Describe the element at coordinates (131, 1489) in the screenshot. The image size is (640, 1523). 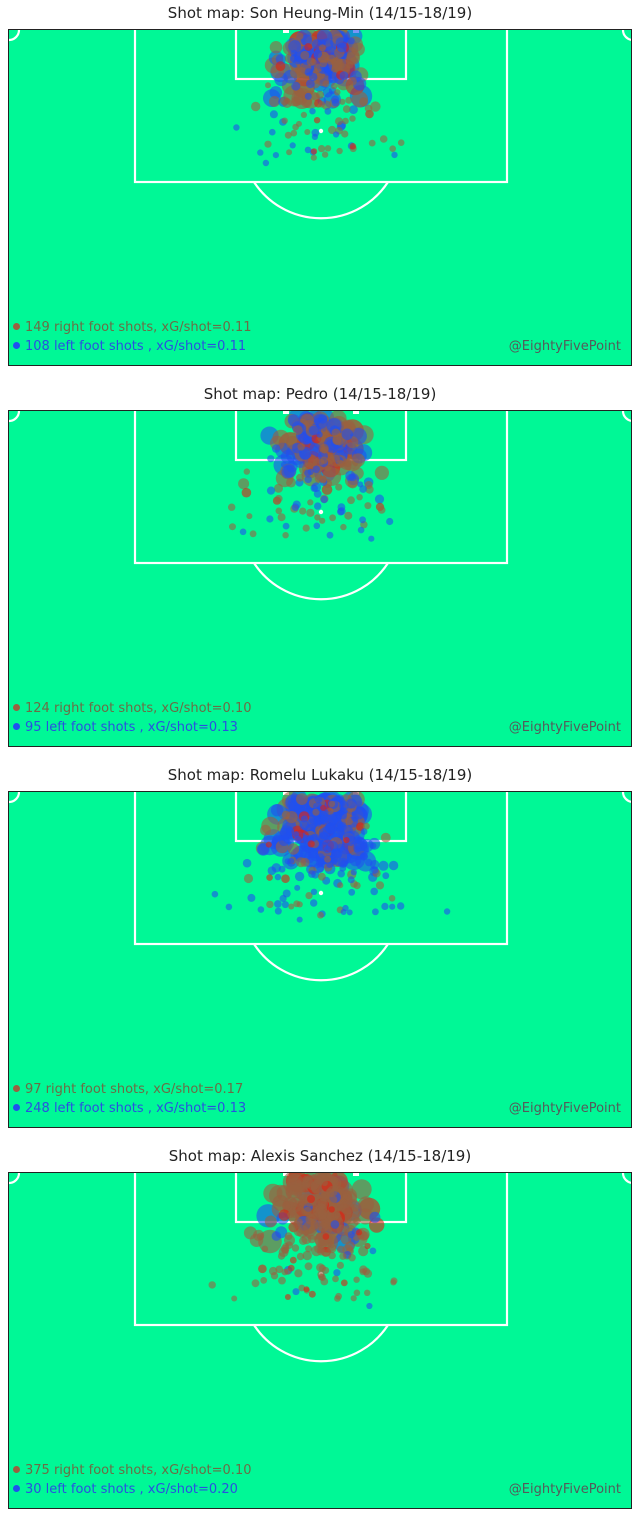
I see `legend-left-label: 30 left foot shots , xG/shot=0.20` at that location.